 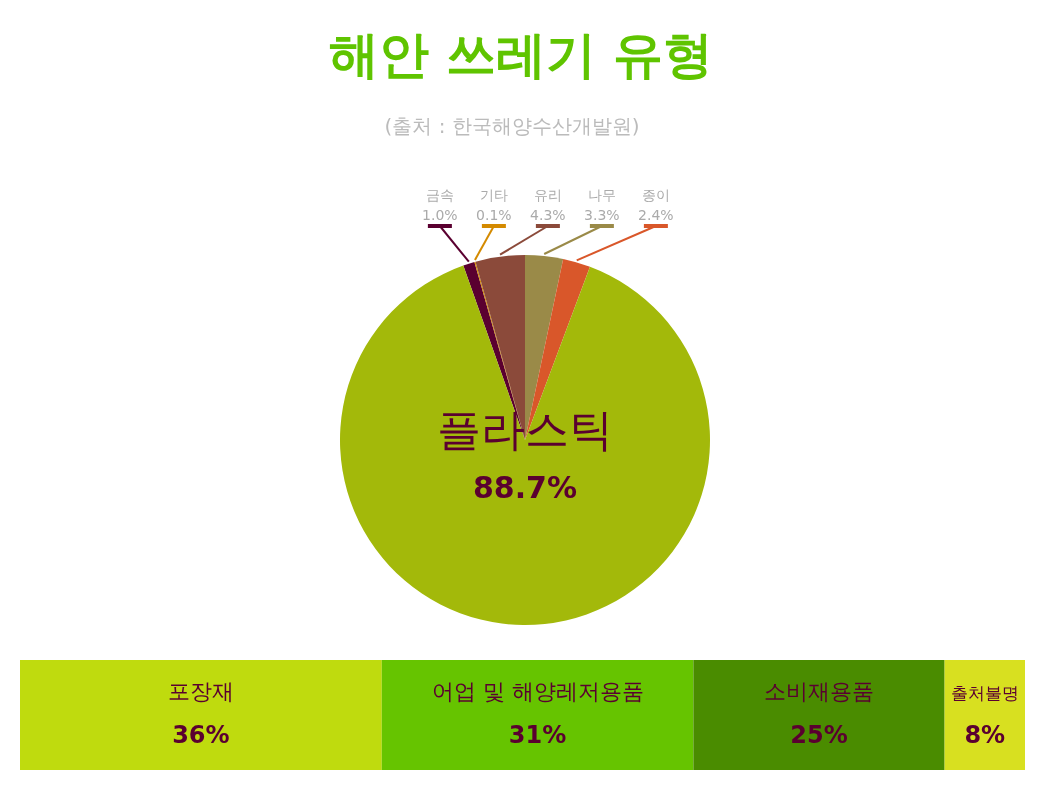 What do you see at coordinates (819, 734) in the screenshot?
I see `data-label: 25%` at bounding box center [819, 734].